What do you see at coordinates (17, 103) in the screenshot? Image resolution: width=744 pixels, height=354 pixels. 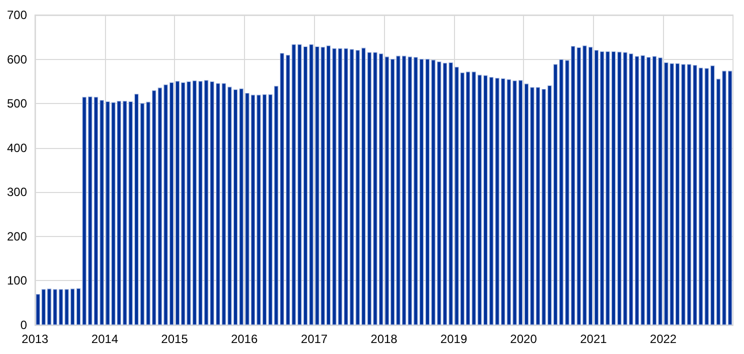 I see `y-tick-label: 500` at bounding box center [17, 103].